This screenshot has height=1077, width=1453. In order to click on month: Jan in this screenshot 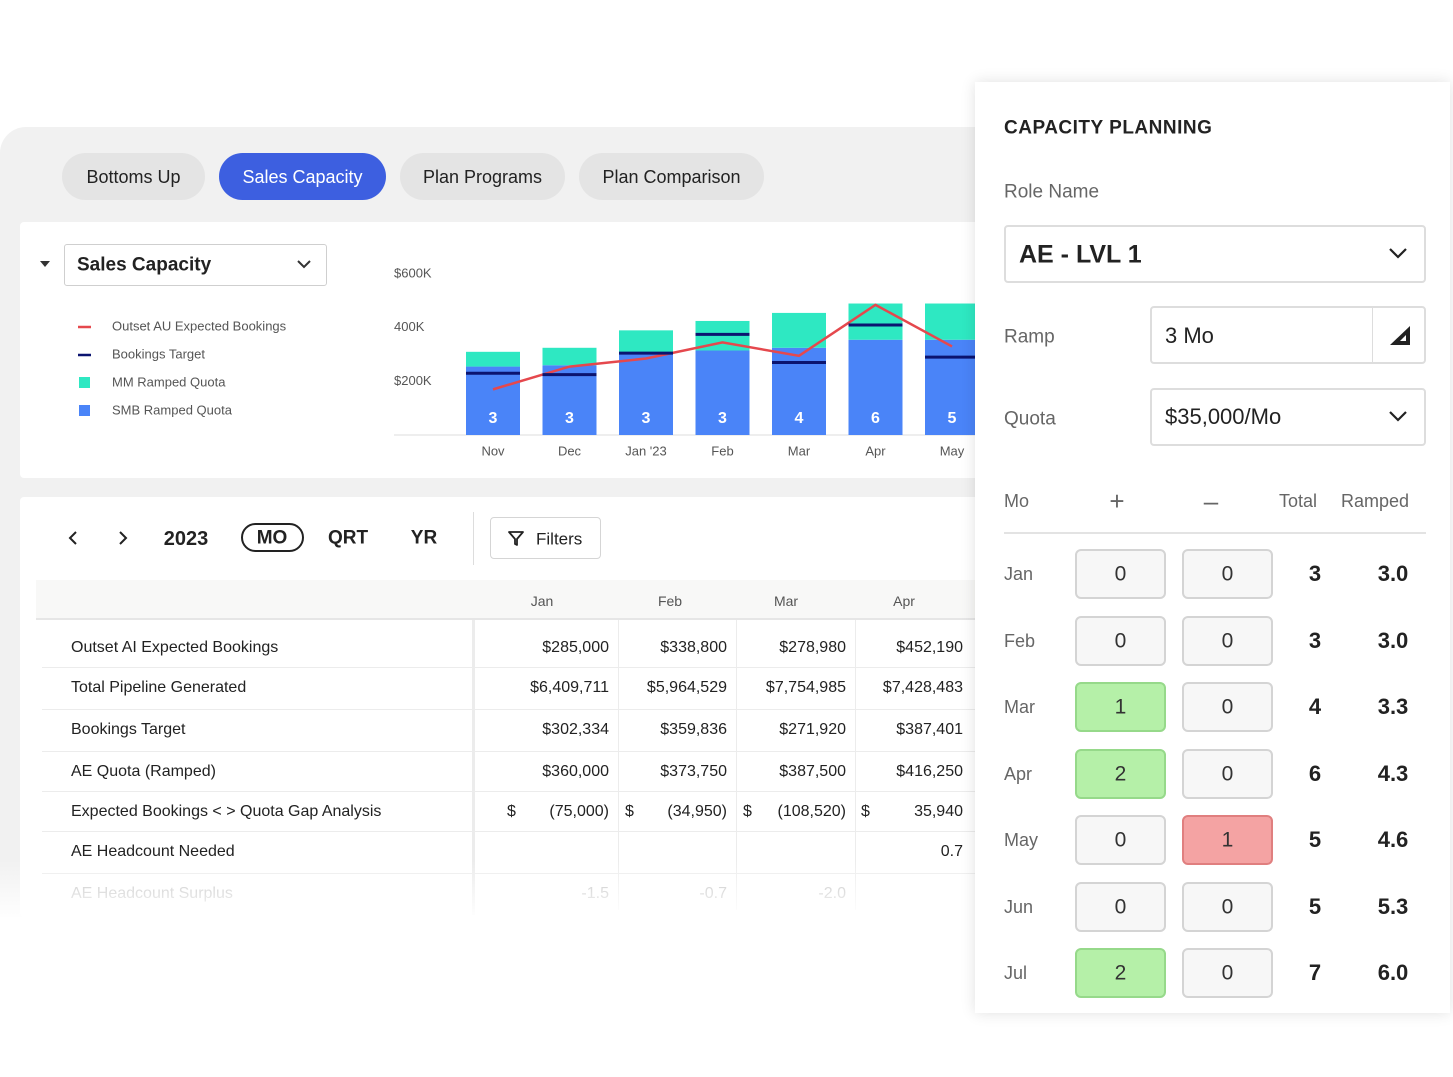, I will do `click(1019, 574)`.